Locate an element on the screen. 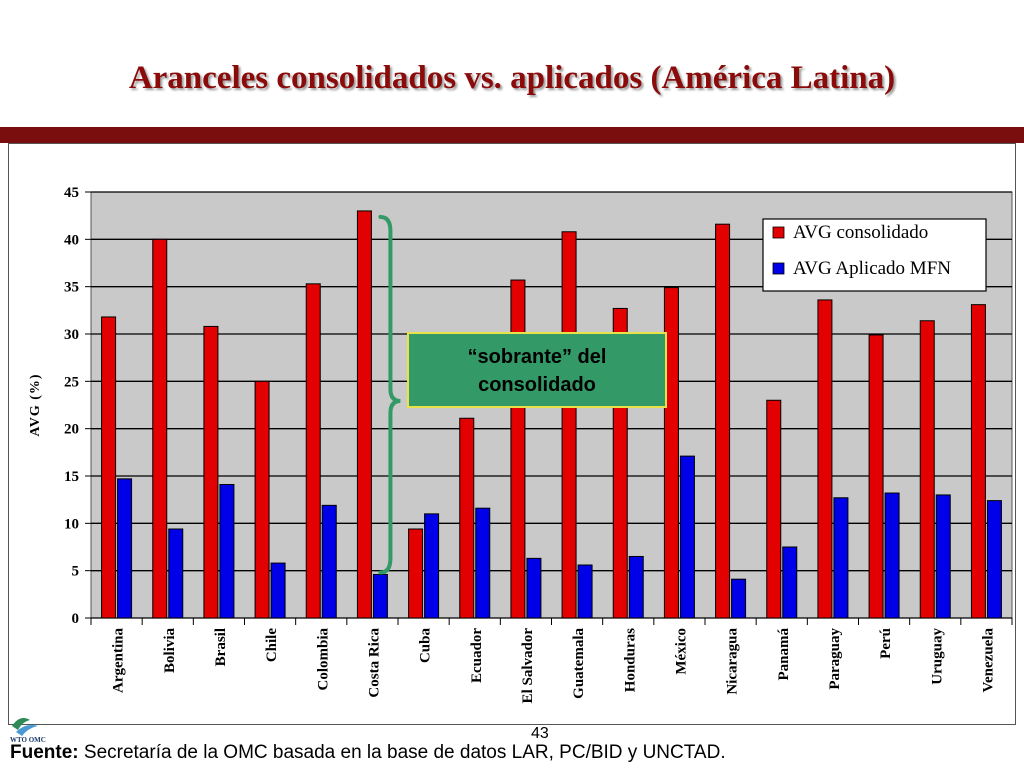 Image resolution: width=1024 pixels, height=768 pixels. y-tick-label: 15 is located at coordinates (71, 477).